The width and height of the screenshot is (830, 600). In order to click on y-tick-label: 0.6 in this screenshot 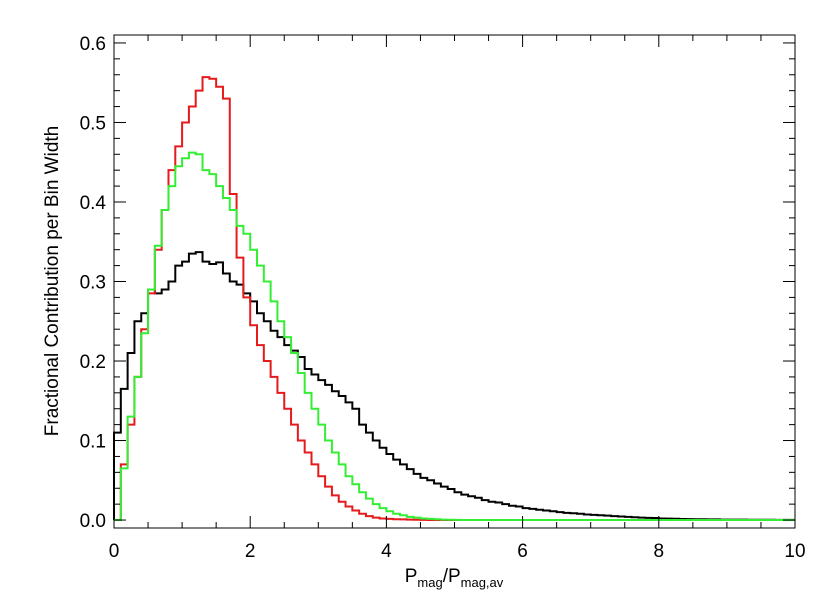, I will do `click(93, 44)`.